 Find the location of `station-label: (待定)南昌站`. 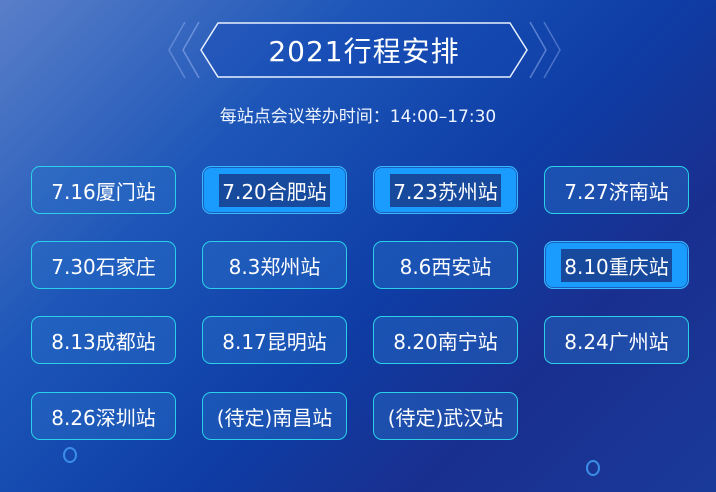

station-label: (待定)南昌站 is located at coordinates (274, 417).